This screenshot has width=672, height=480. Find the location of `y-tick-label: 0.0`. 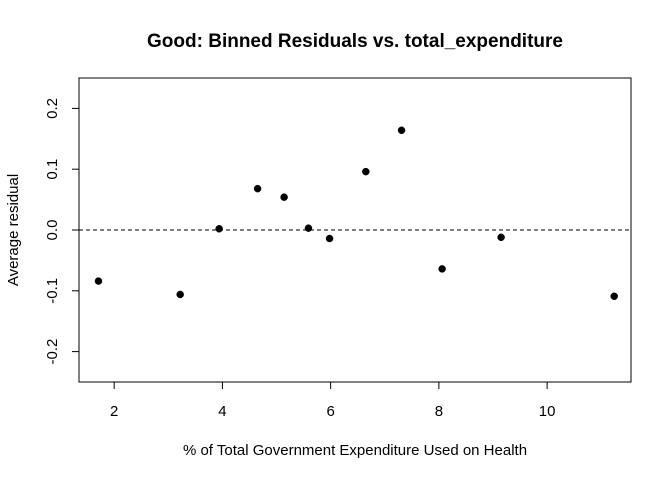

y-tick-label: 0.0 is located at coordinates (52, 230).